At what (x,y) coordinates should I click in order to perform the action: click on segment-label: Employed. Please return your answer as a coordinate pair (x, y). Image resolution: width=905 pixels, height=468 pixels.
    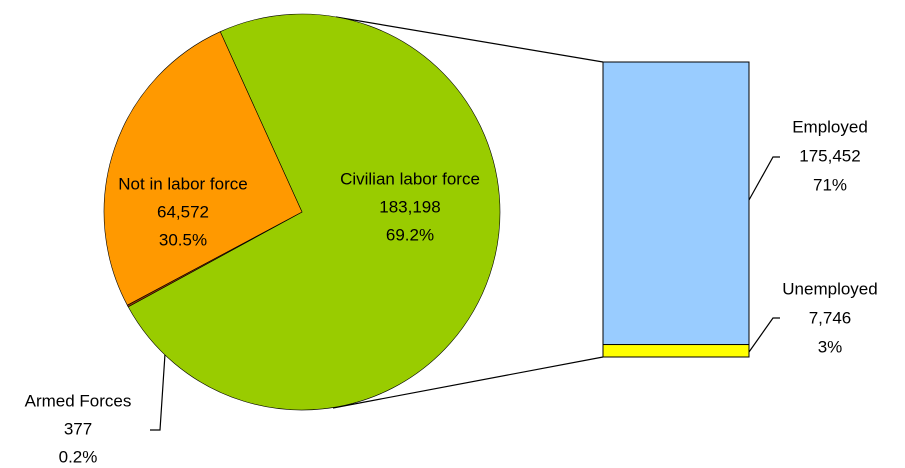
    Looking at the image, I should click on (830, 126).